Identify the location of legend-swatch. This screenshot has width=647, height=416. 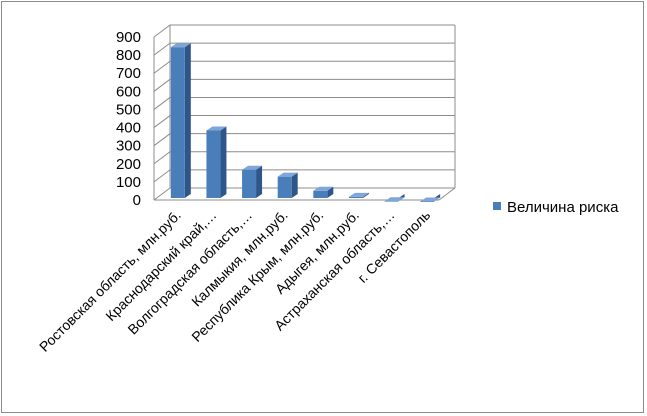
(497, 206).